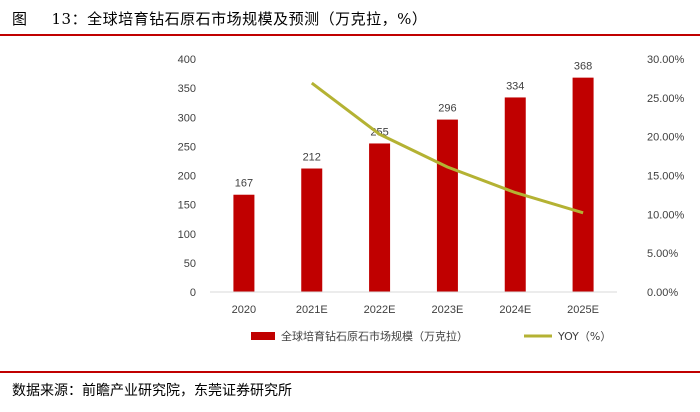 Image resolution: width=700 pixels, height=412 pixels. What do you see at coordinates (448, 310) in the screenshot?
I see `x-tick-label: 2023E` at bounding box center [448, 310].